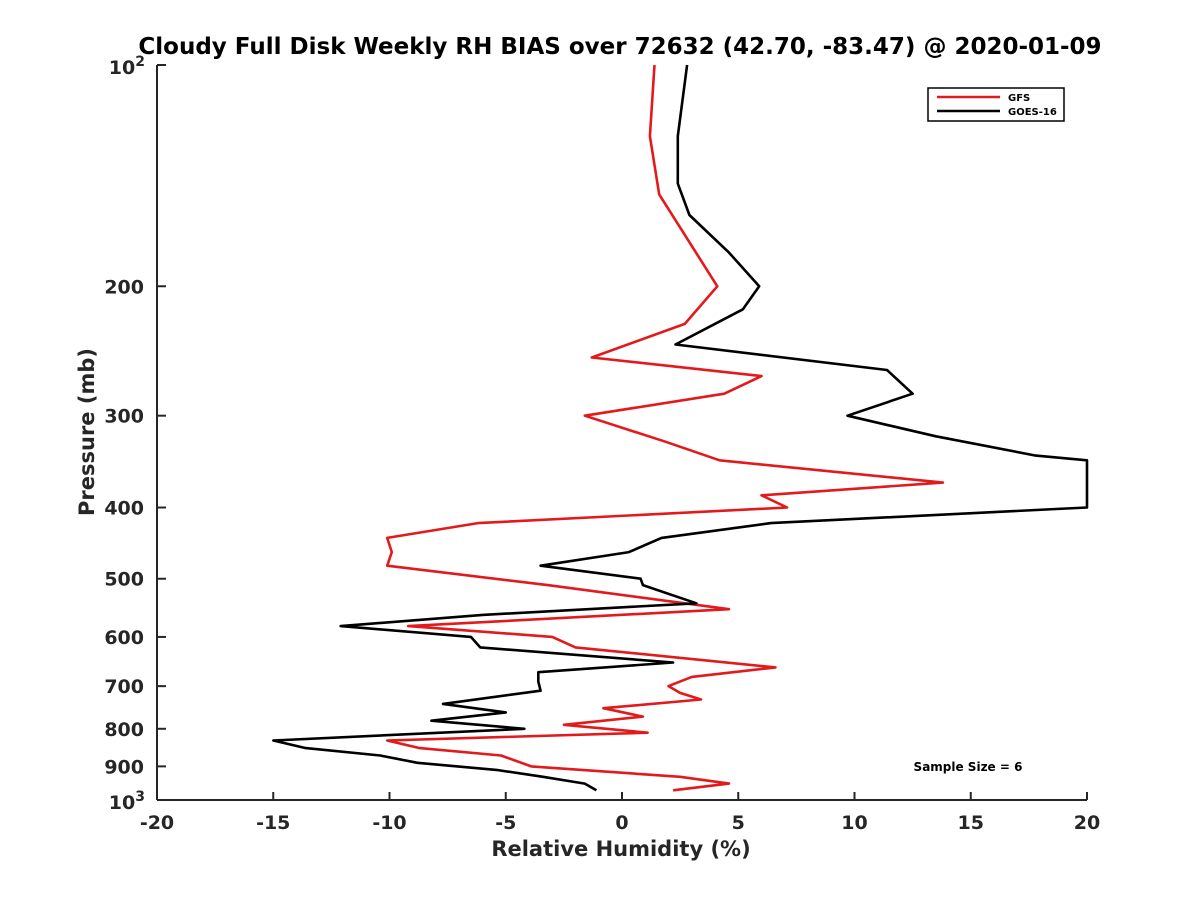 The image size is (1200, 900). What do you see at coordinates (505, 823) in the screenshot?
I see `x-tick-label: -5` at bounding box center [505, 823].